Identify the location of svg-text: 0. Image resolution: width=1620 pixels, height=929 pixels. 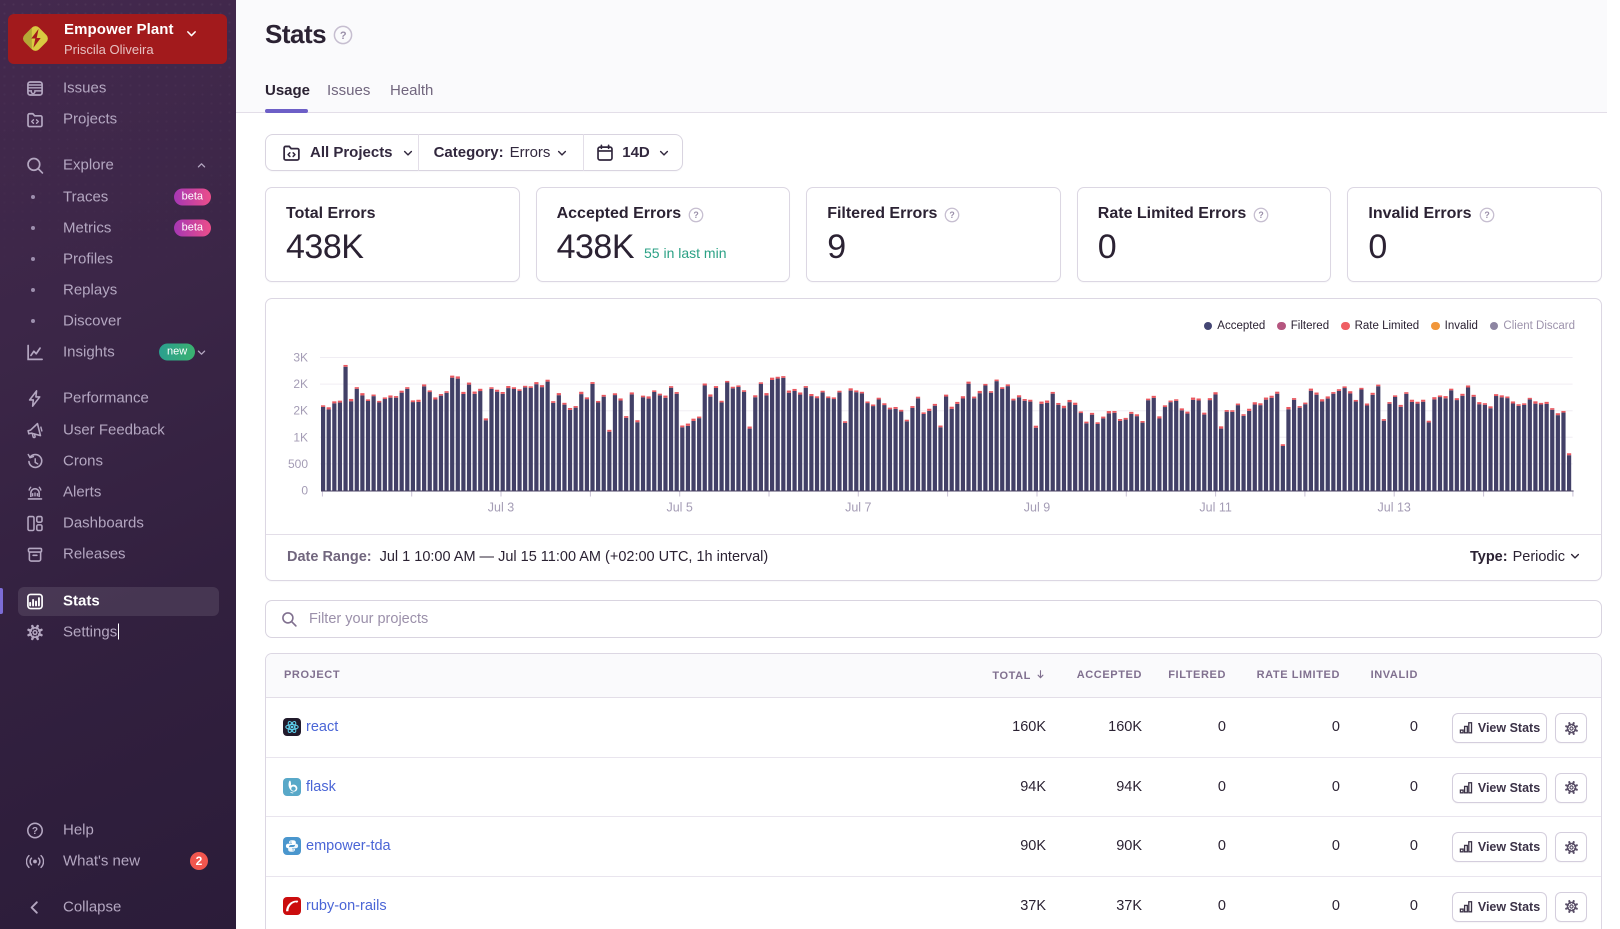
(304, 491).